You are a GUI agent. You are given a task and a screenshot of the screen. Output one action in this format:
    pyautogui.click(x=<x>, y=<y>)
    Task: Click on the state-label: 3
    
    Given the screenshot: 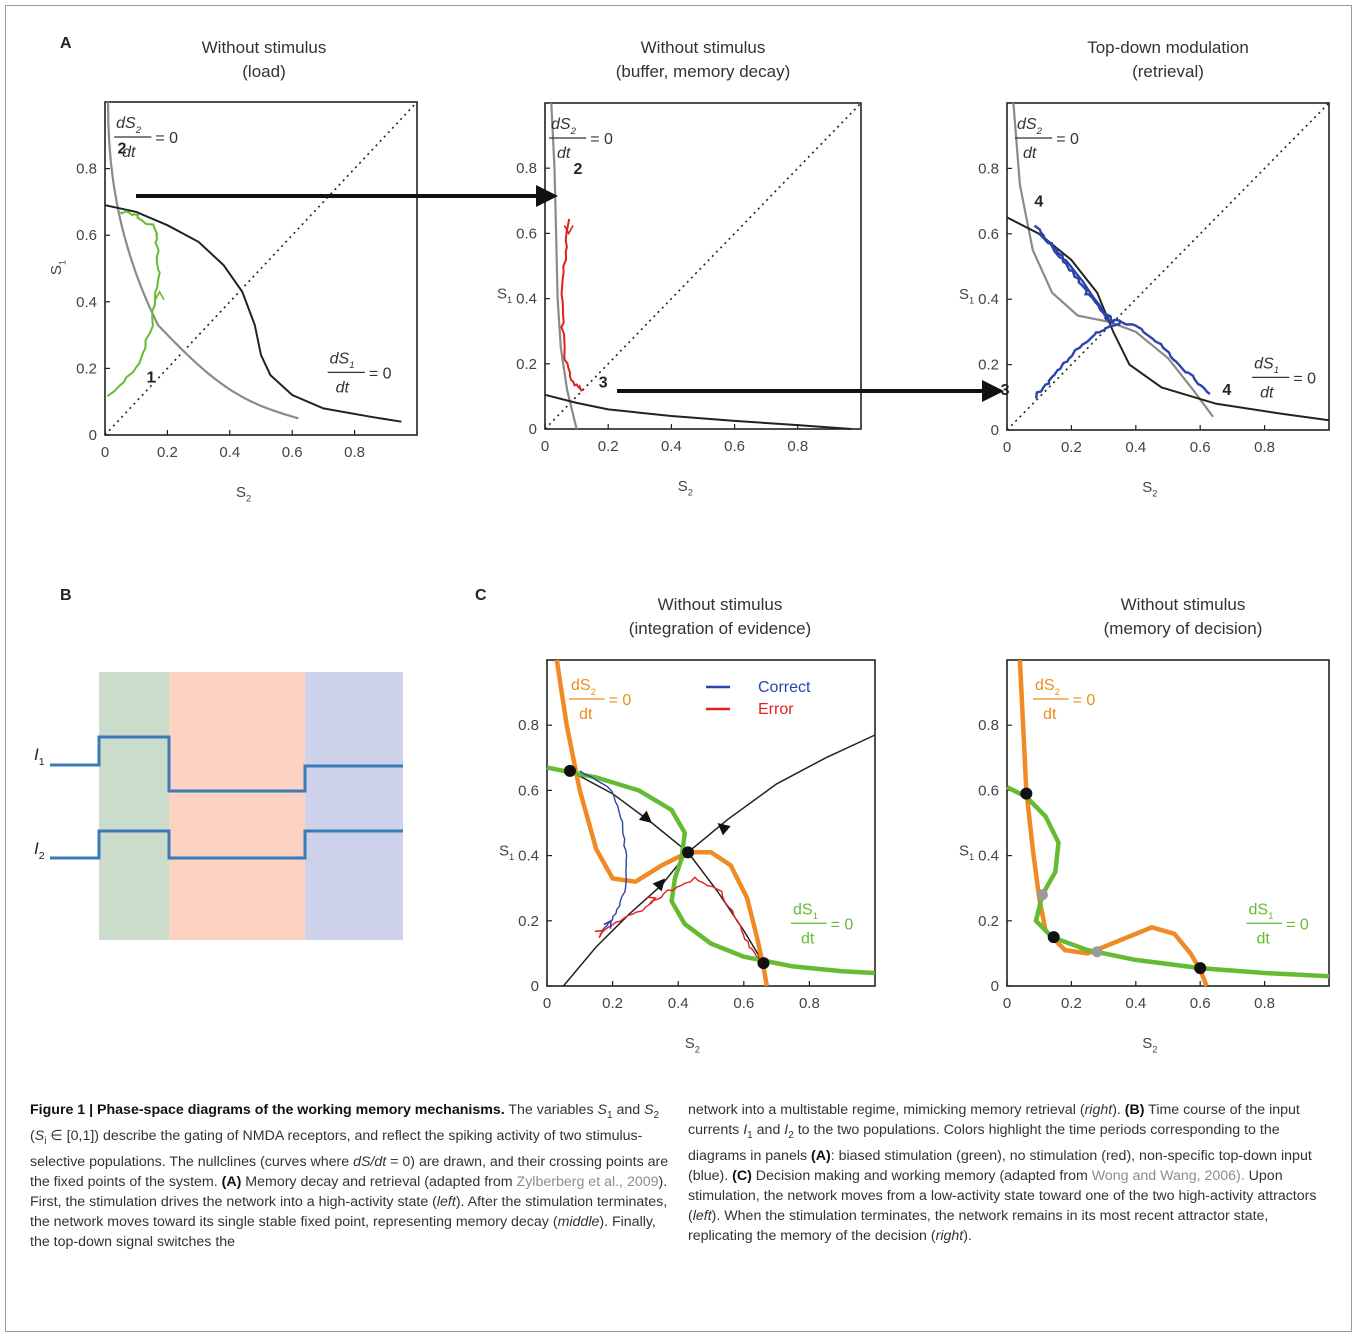 What is the action you would take?
    pyautogui.click(x=603, y=382)
    